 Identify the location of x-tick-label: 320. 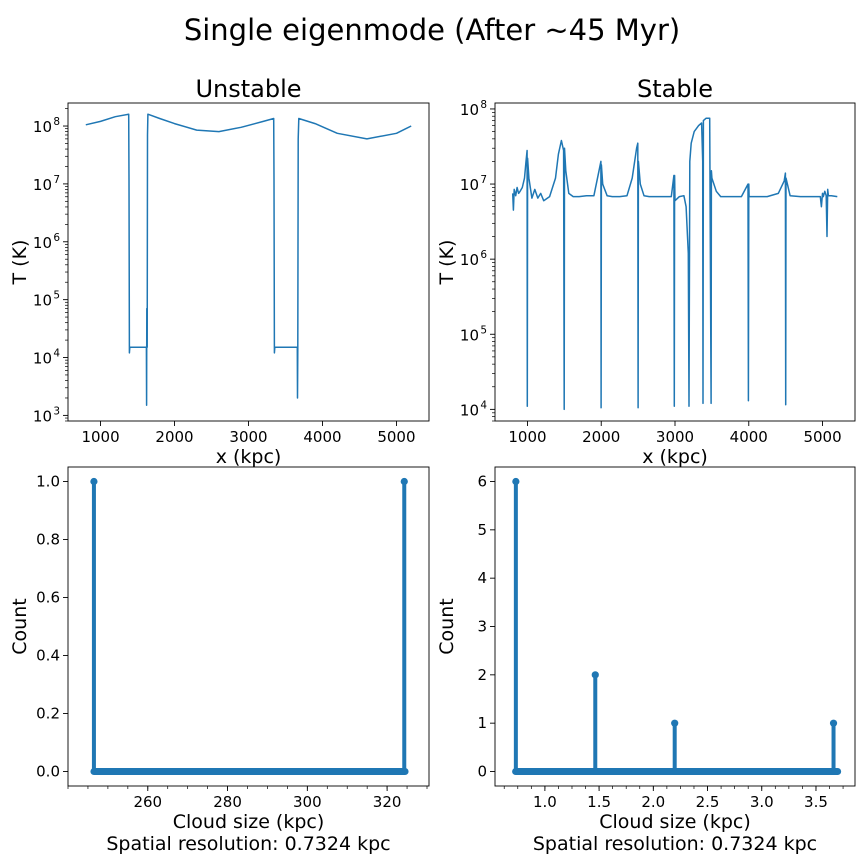
(387, 802).